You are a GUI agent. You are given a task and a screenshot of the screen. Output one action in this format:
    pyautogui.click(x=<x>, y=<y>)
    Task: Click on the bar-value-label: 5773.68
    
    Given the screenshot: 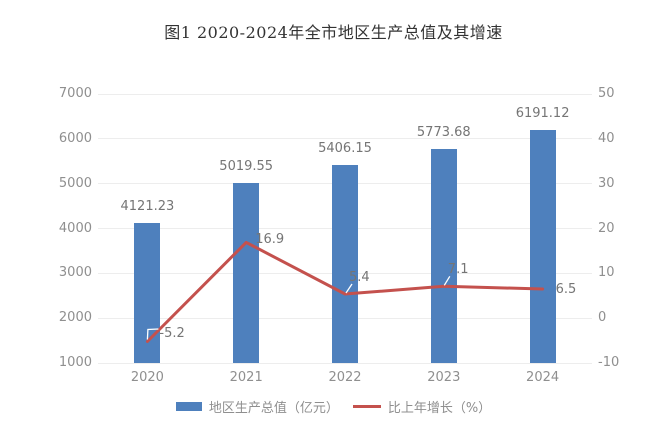 What is the action you would take?
    pyautogui.click(x=443, y=132)
    